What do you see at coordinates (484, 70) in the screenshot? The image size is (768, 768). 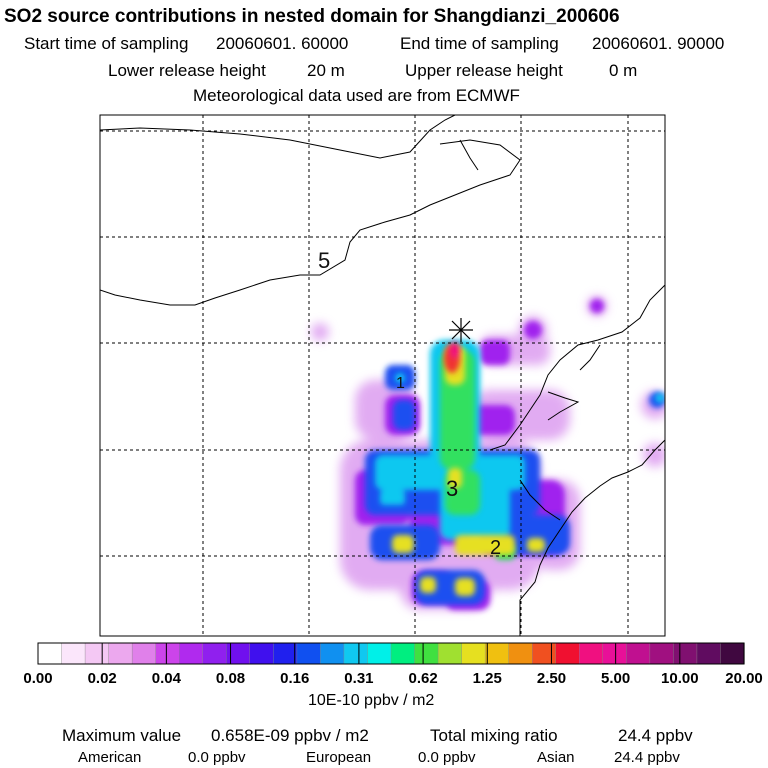 I see `upper-height-label: Upper release height` at bounding box center [484, 70].